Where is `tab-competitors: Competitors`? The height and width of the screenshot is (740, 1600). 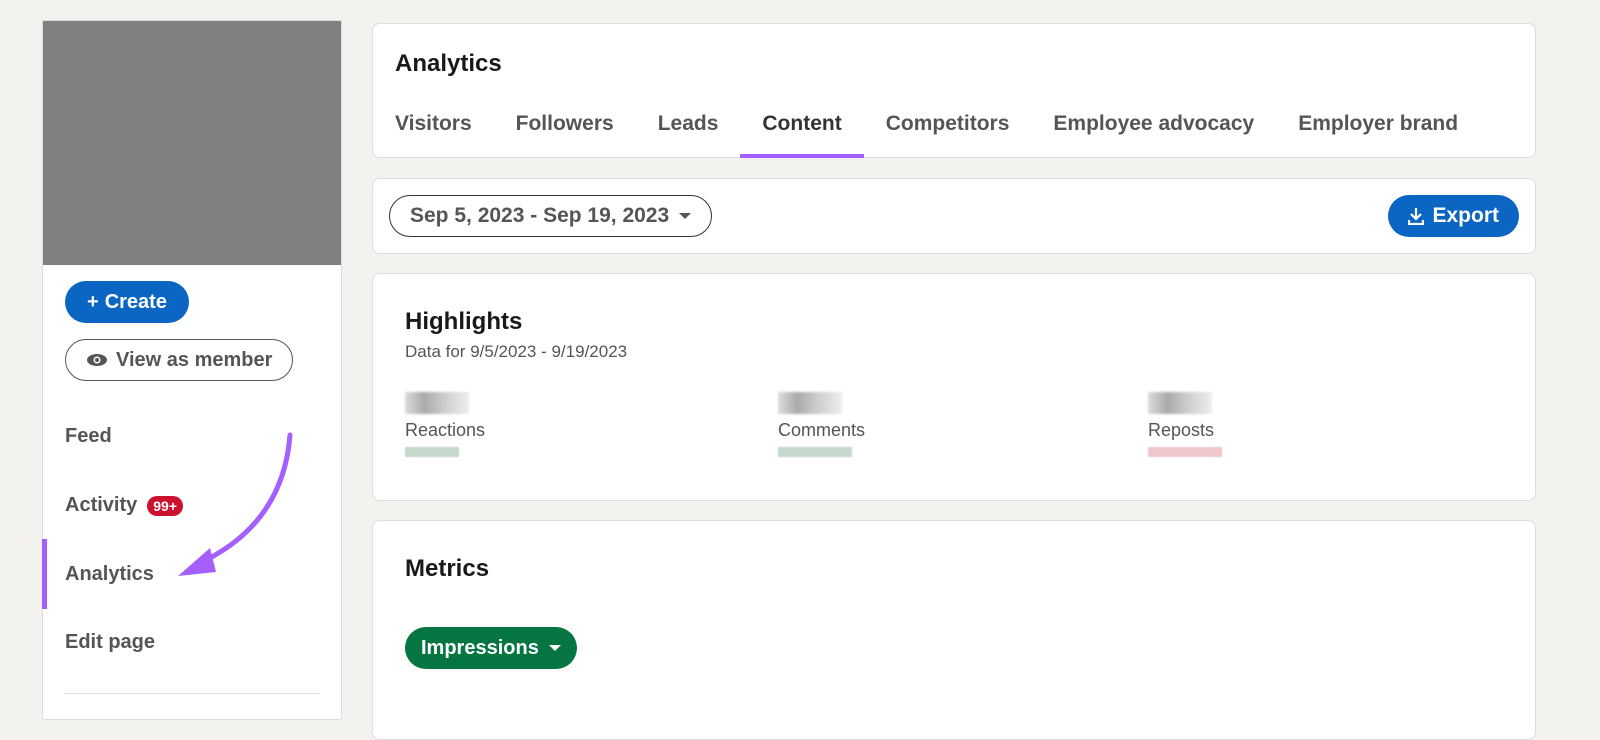
tab-competitors: Competitors is located at coordinates (947, 123).